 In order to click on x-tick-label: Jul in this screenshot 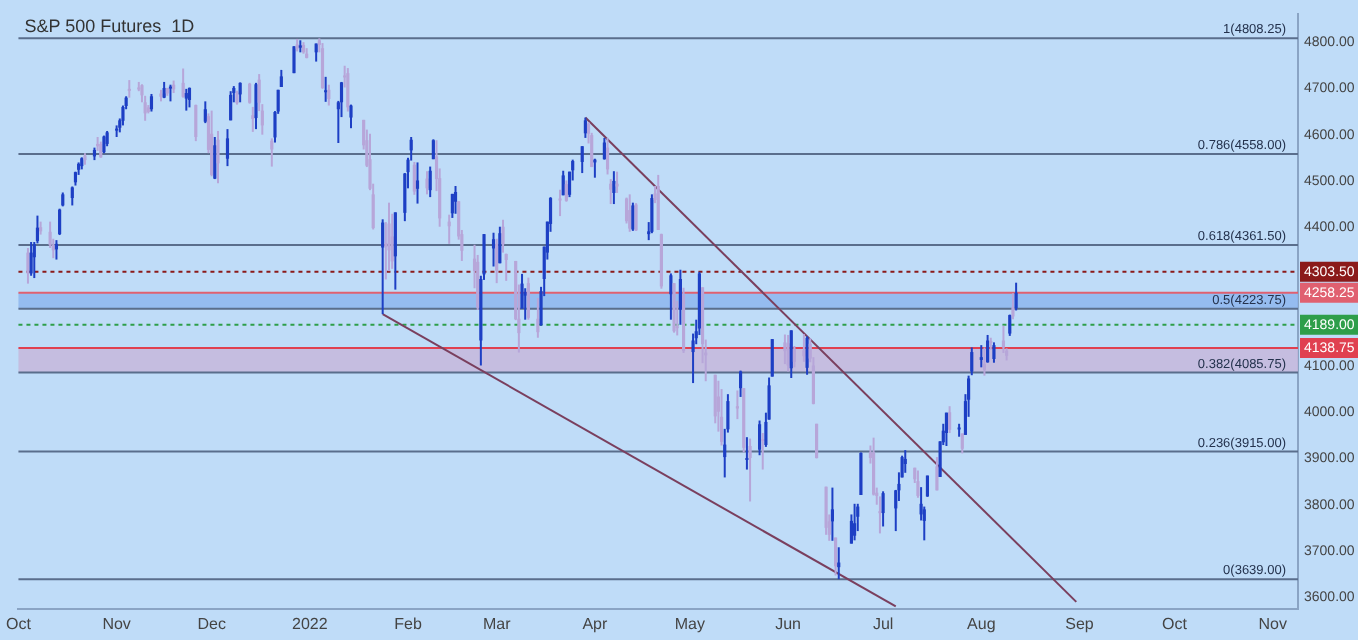, I will do `click(883, 623)`.